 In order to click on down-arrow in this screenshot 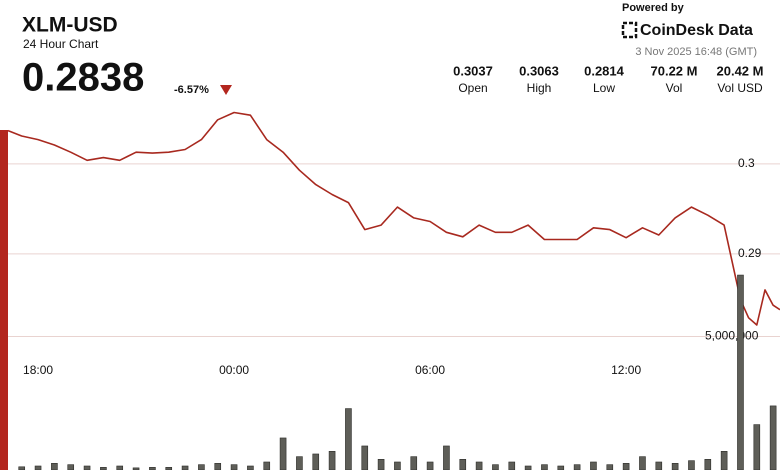, I will do `click(226, 90)`.